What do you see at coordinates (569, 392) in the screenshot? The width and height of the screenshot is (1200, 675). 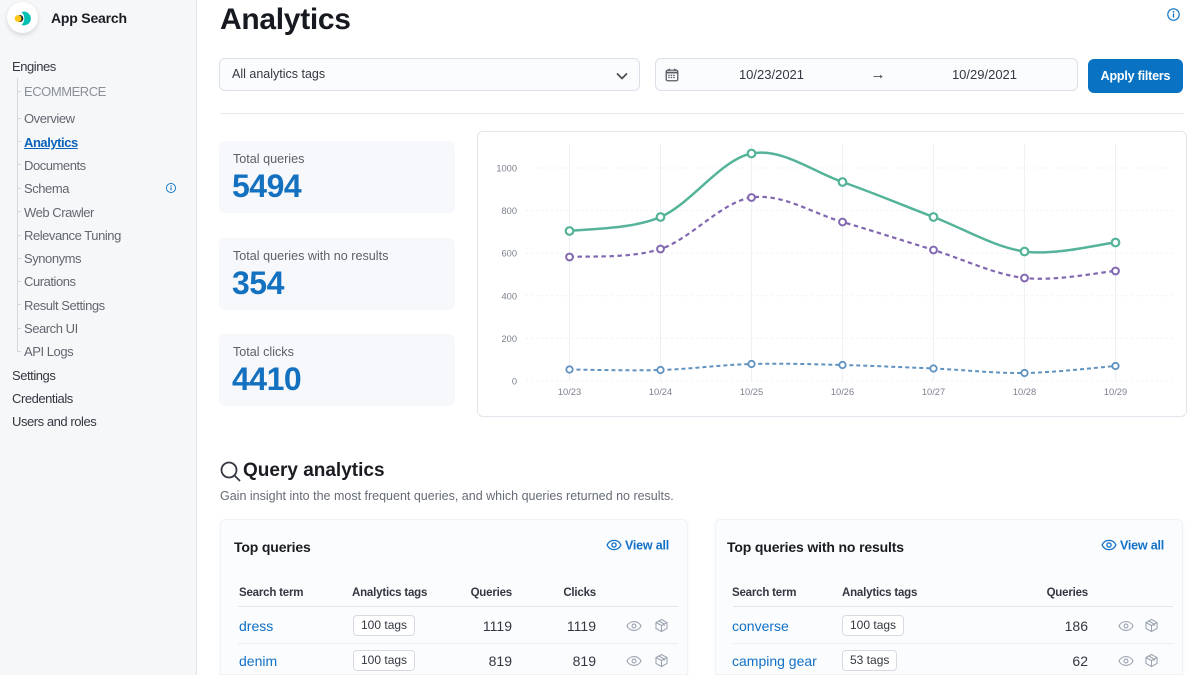 I see `svg-text: 10/23` at bounding box center [569, 392].